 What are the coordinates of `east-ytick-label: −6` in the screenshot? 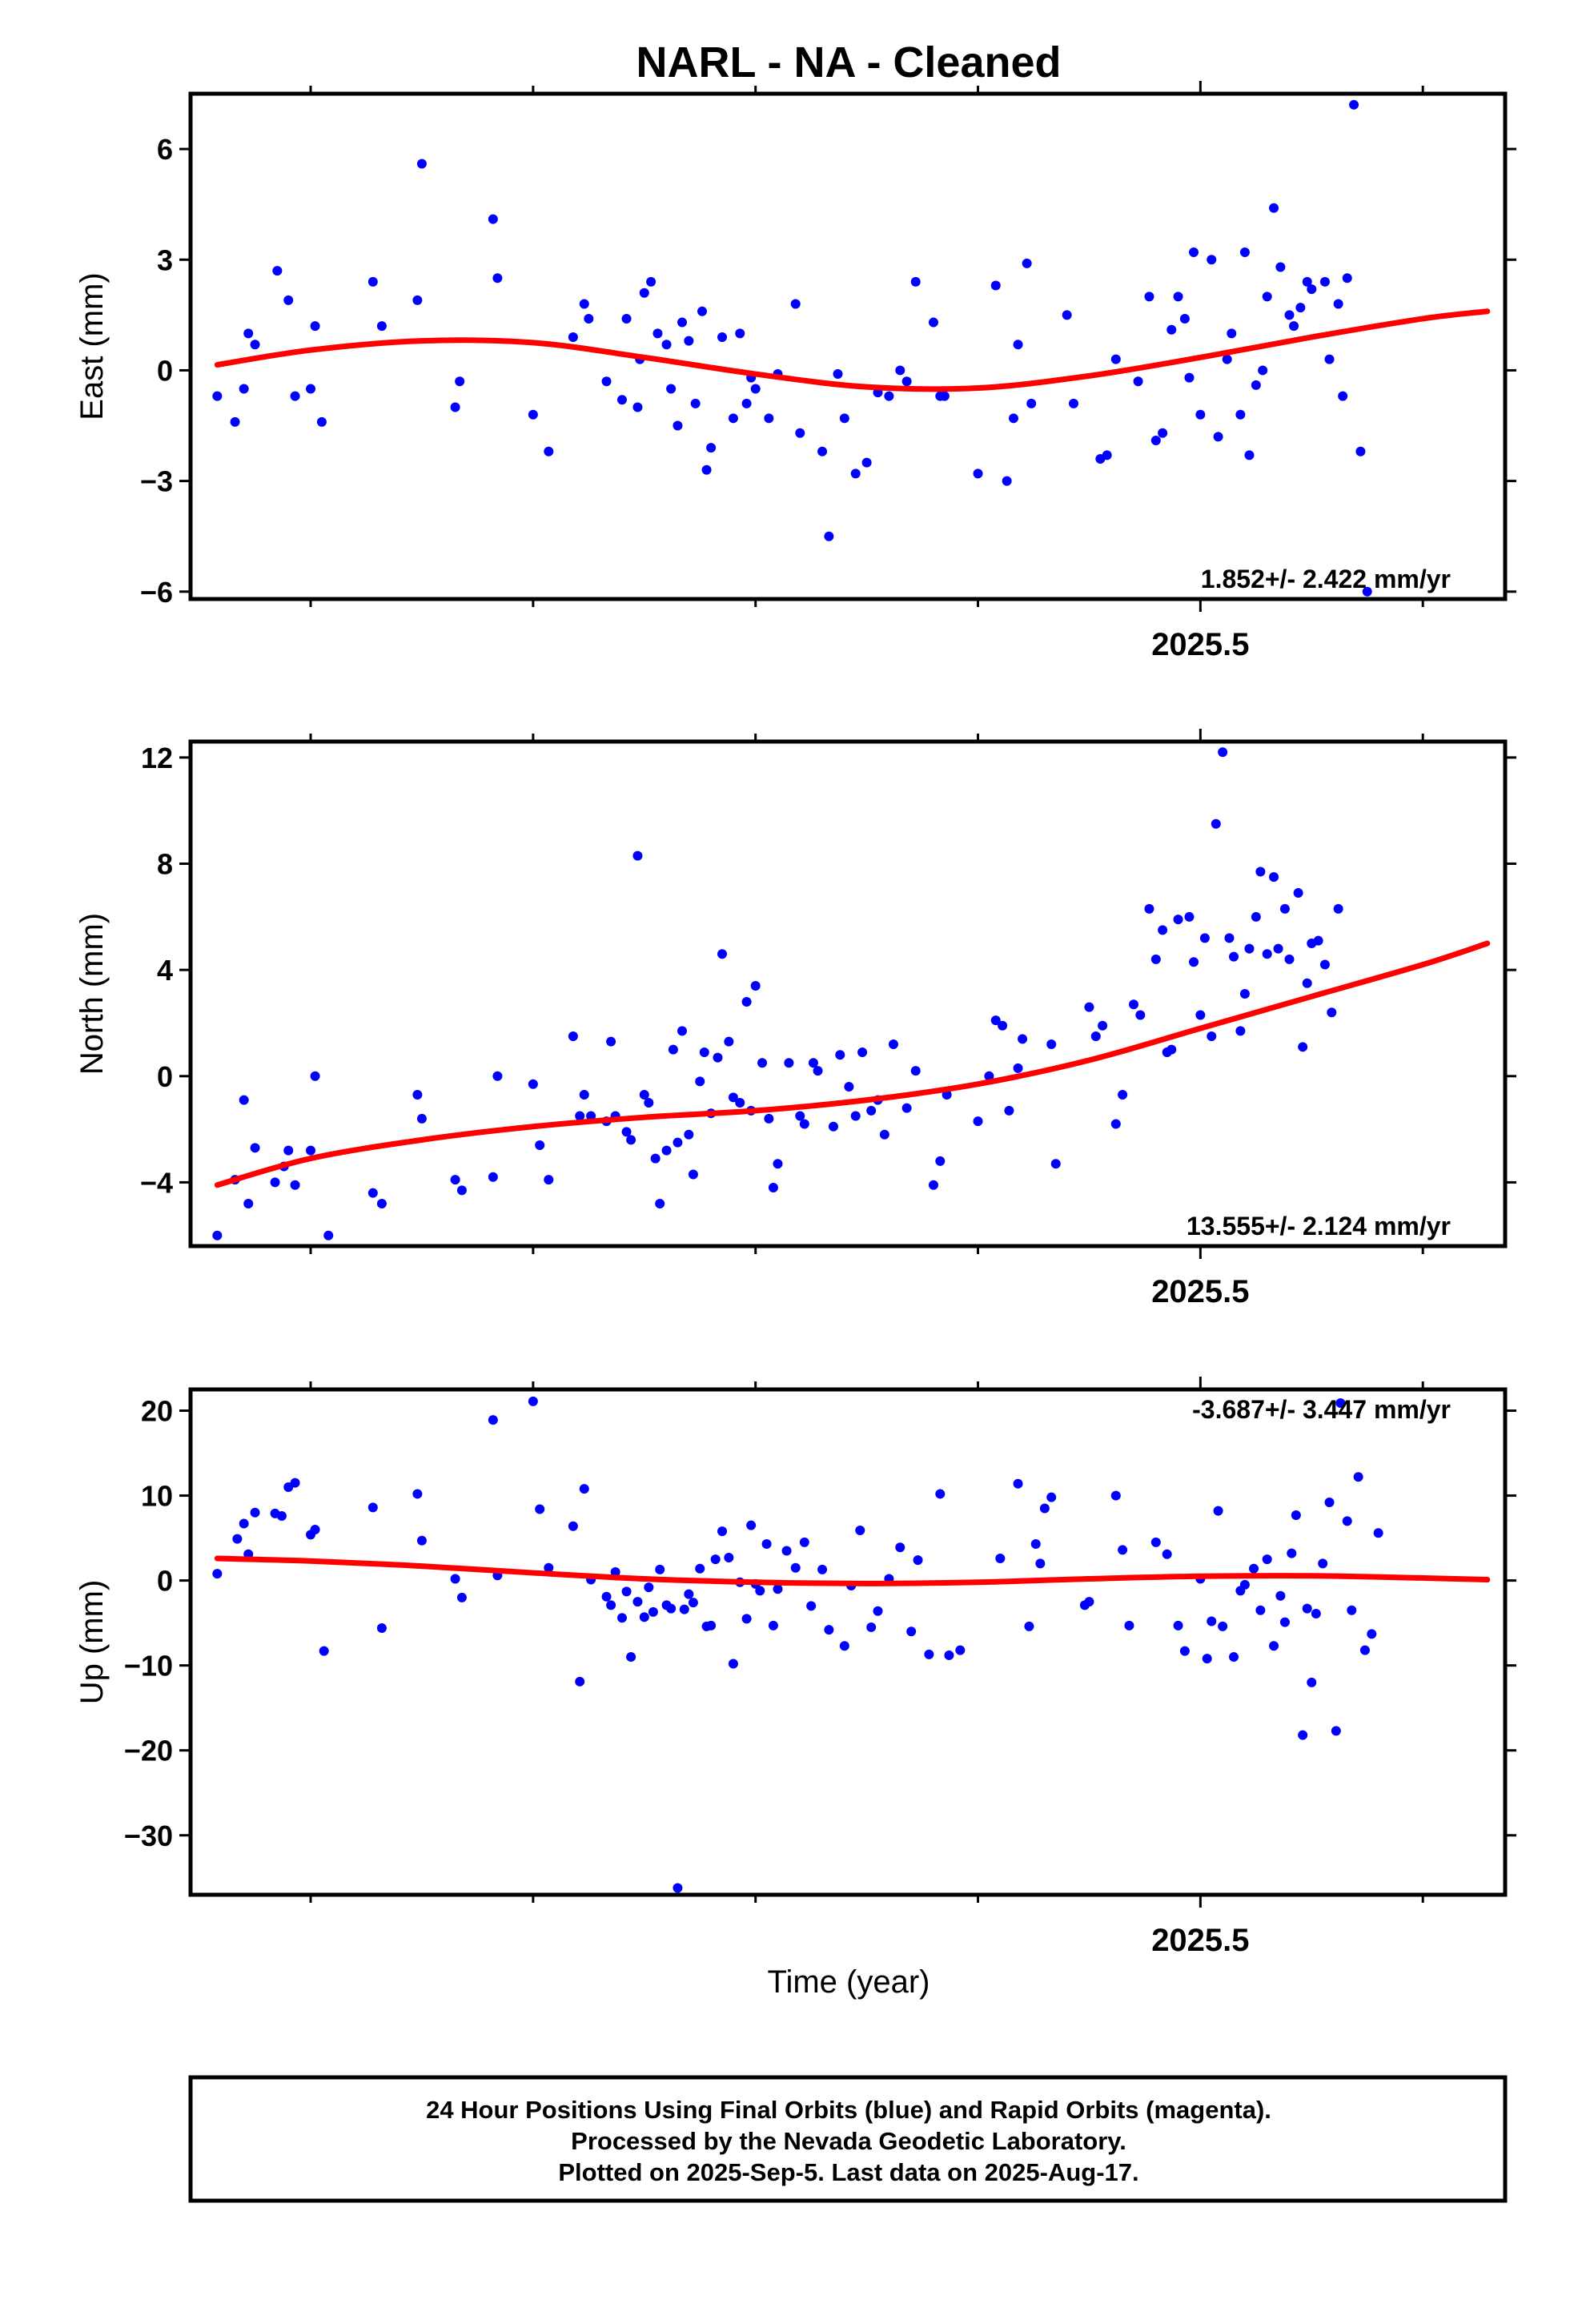 It's located at (156, 592).